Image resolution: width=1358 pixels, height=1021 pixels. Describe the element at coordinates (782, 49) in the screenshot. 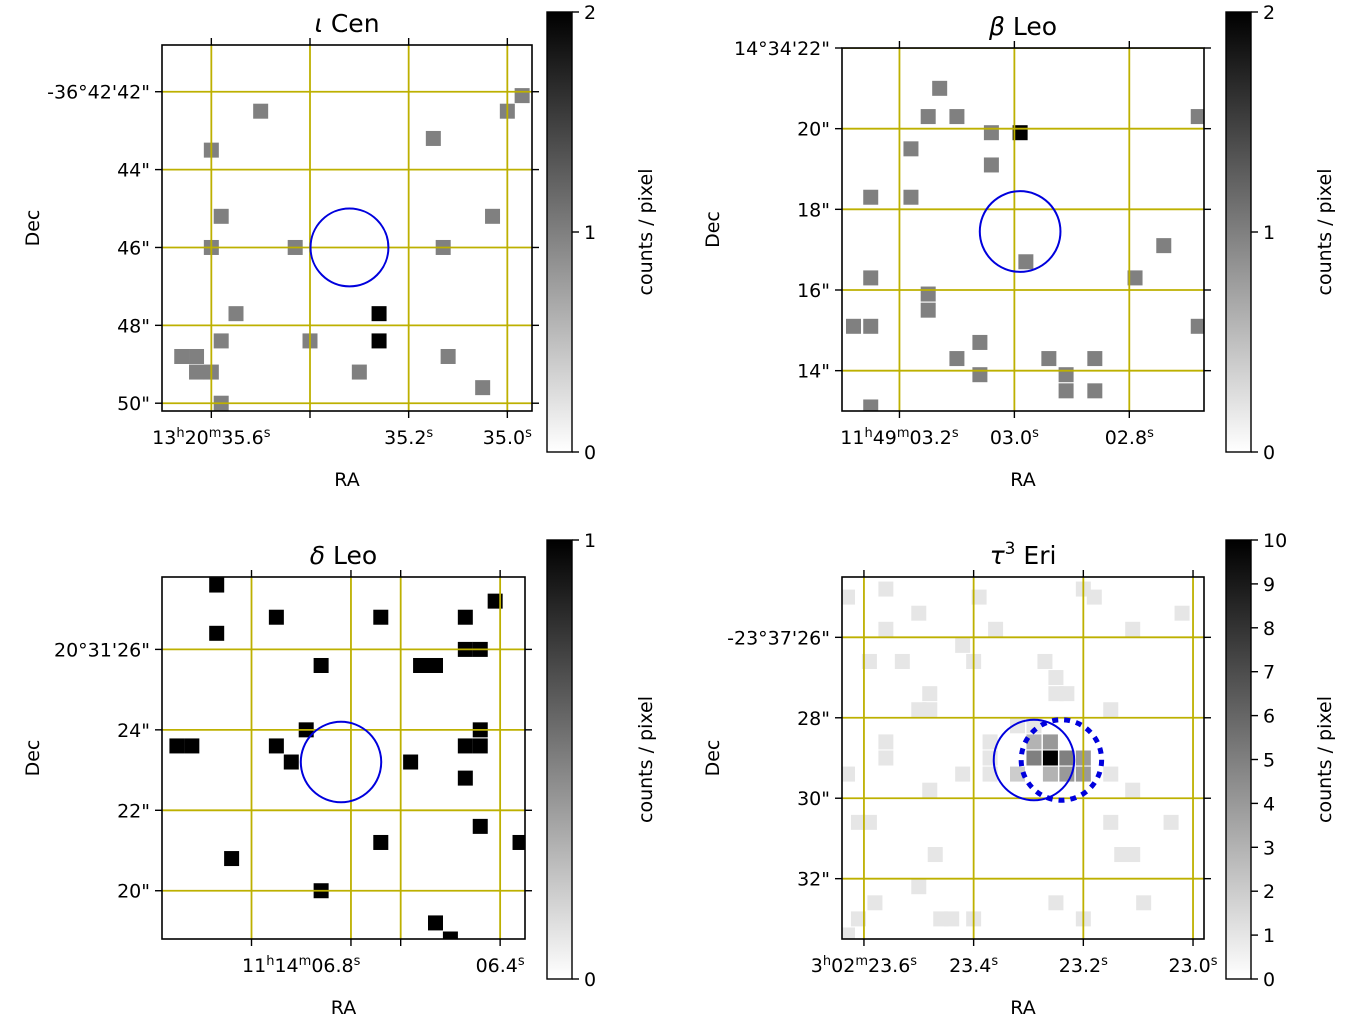

I see `y-tick-label: 14°34'22"` at that location.